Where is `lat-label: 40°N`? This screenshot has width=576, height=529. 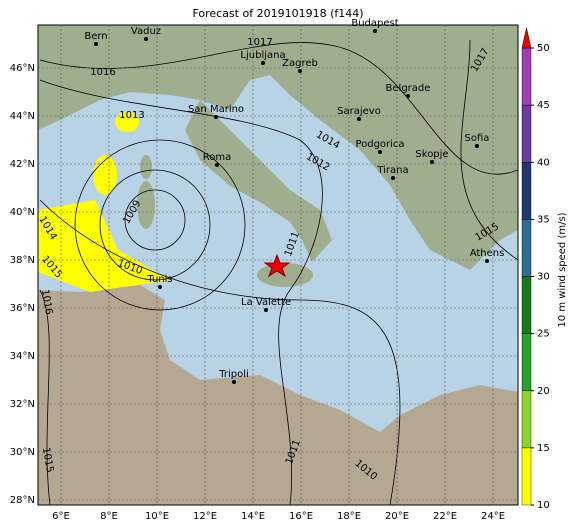 lat-label: 40°N is located at coordinates (22, 212).